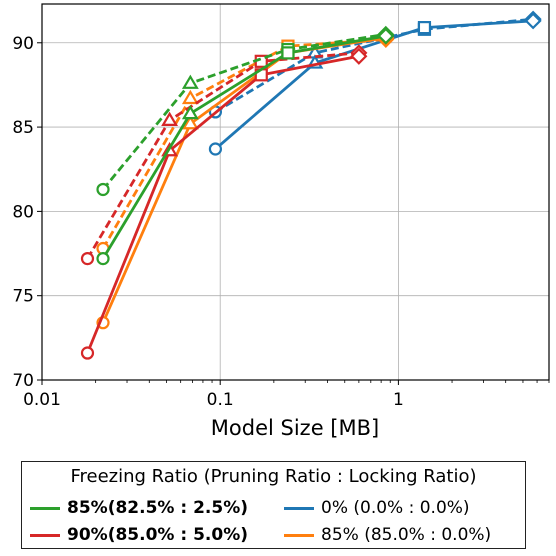 Image resolution: width=556 pixels, height=556 pixels. Describe the element at coordinates (23, 128) in the screenshot. I see `y-tick-label: 85` at that location.